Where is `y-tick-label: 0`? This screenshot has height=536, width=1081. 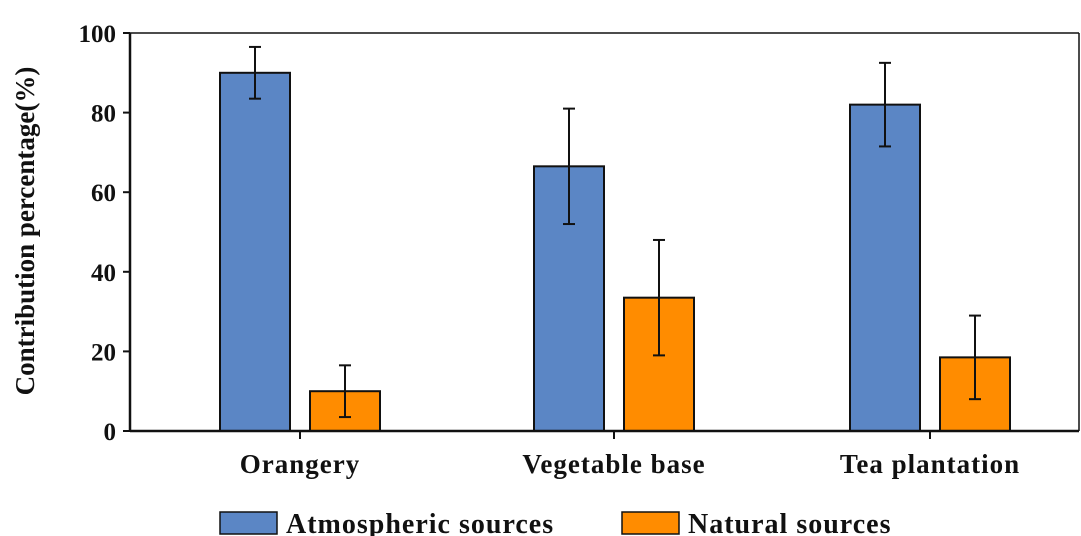 y-tick-label: 0 is located at coordinates (110, 432).